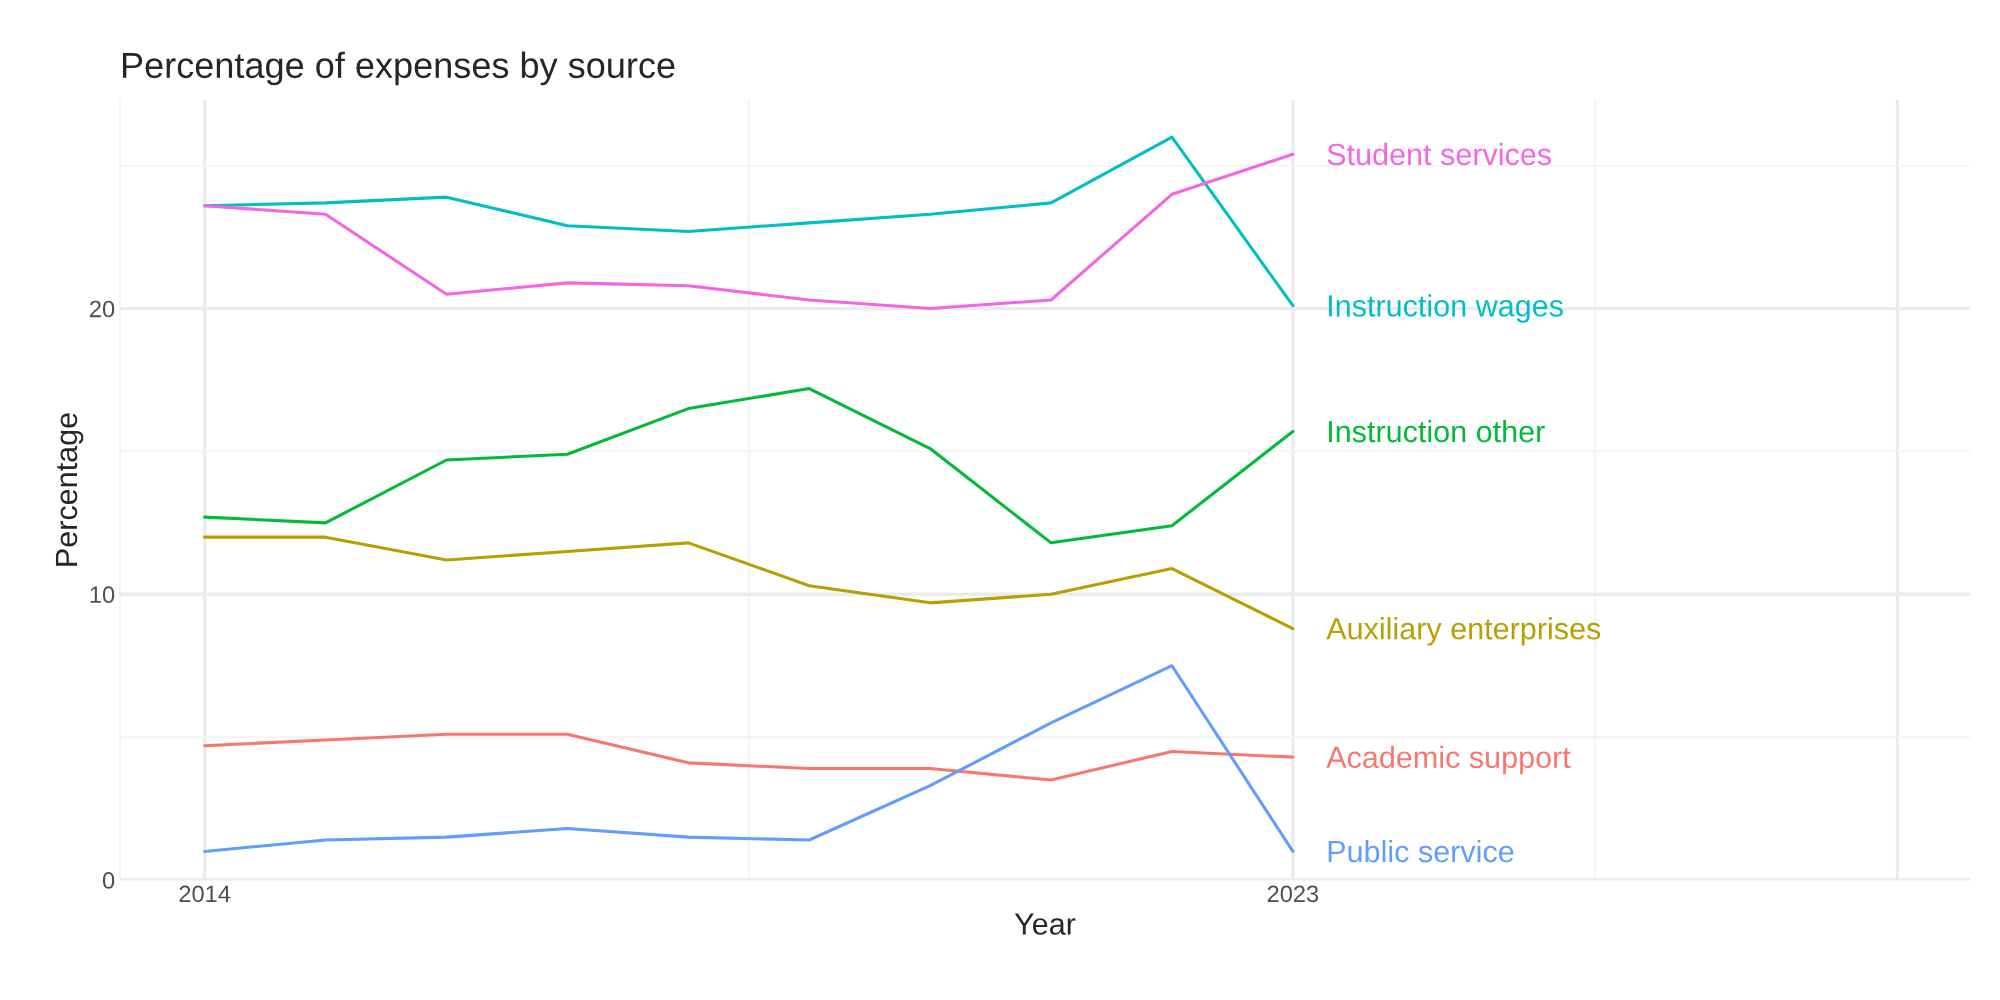 The width and height of the screenshot is (2000, 1000). Describe the element at coordinates (1045, 924) in the screenshot. I see `x-axis-title: Year` at that location.